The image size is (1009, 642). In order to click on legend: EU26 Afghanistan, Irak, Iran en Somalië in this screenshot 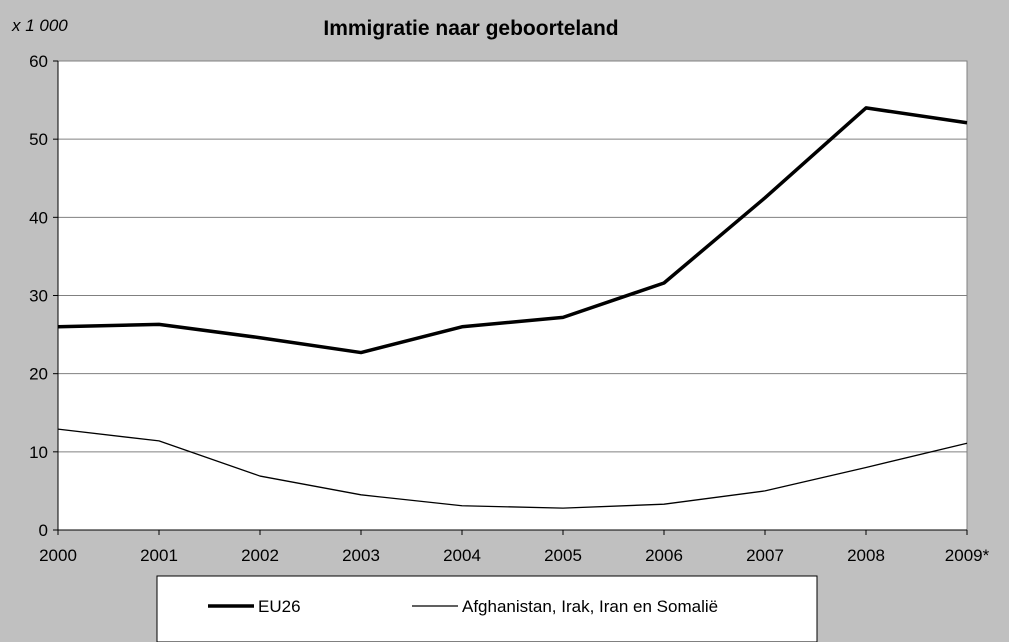, I will do `click(487, 608)`.